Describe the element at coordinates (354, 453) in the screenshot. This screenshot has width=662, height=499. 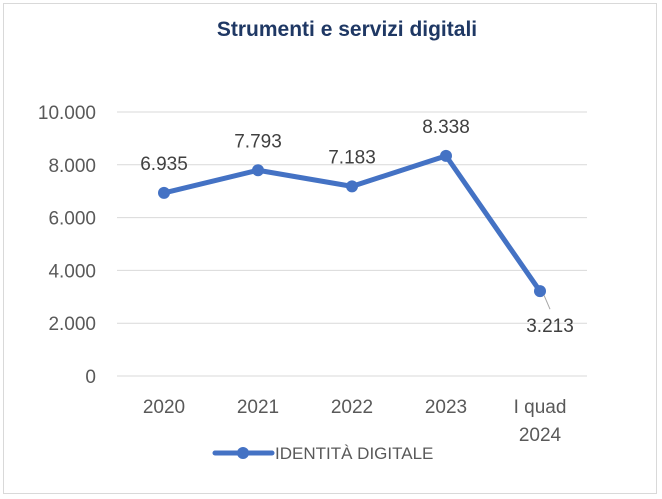
I see `legend-label: IDENTITÀ DIGITALE` at that location.